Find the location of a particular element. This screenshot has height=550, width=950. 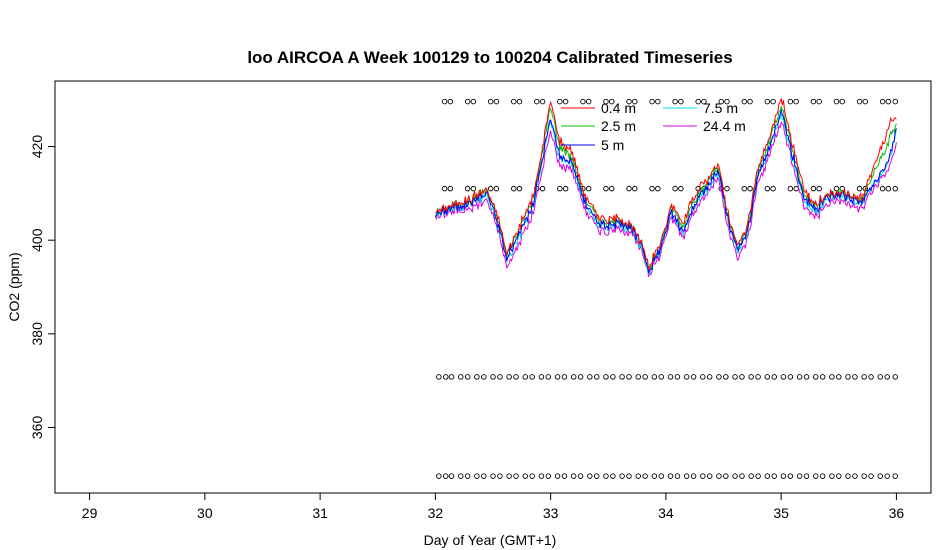

x-tick-label: 31 is located at coordinates (320, 513).